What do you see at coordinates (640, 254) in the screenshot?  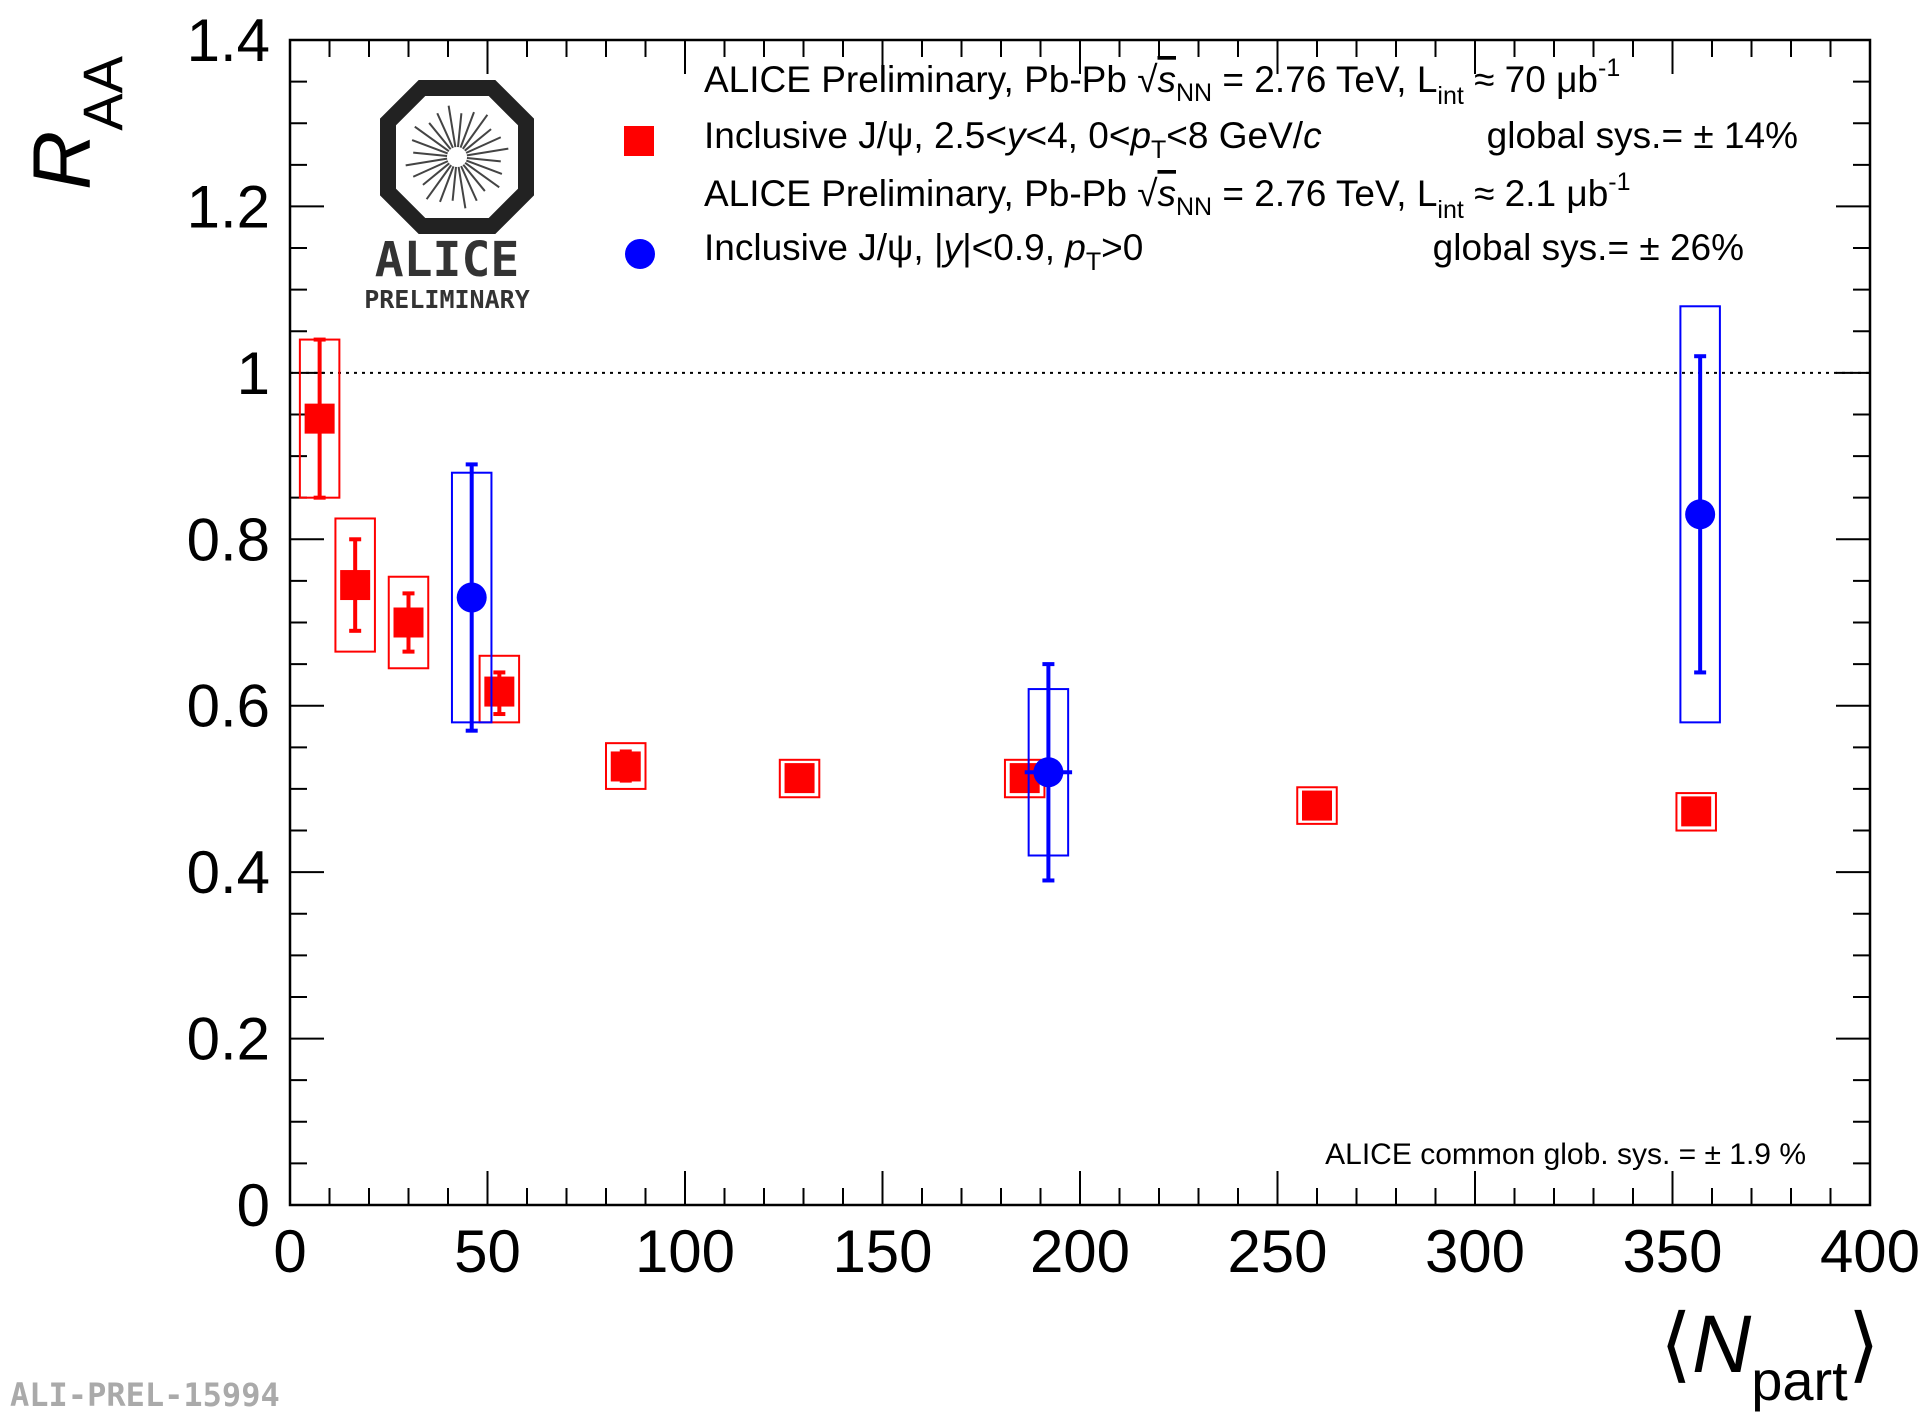 I see `legend-marker-blue-circle` at bounding box center [640, 254].